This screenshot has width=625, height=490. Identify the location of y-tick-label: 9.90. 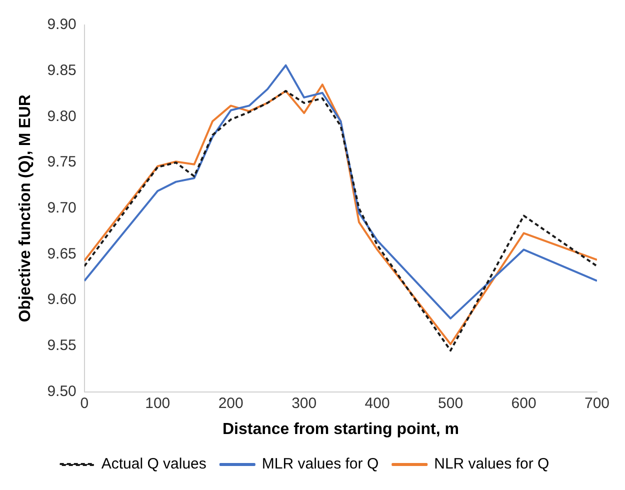
(61, 25).